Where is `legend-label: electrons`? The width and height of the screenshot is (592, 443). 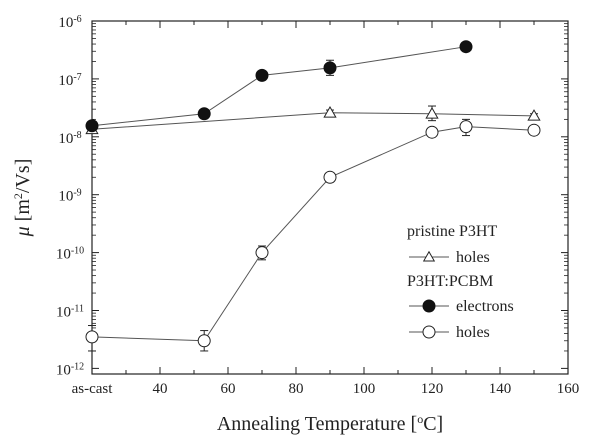 legend-label: electrons is located at coordinates (485, 306).